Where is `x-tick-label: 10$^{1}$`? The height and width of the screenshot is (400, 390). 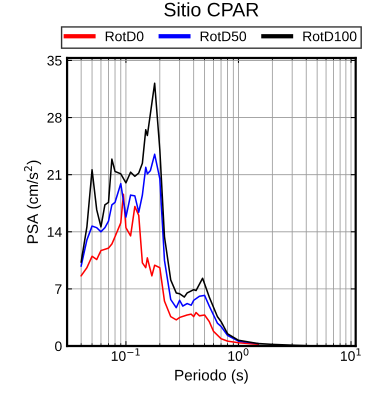
x-tick-label: 10$^{1}$ is located at coordinates (350, 354).